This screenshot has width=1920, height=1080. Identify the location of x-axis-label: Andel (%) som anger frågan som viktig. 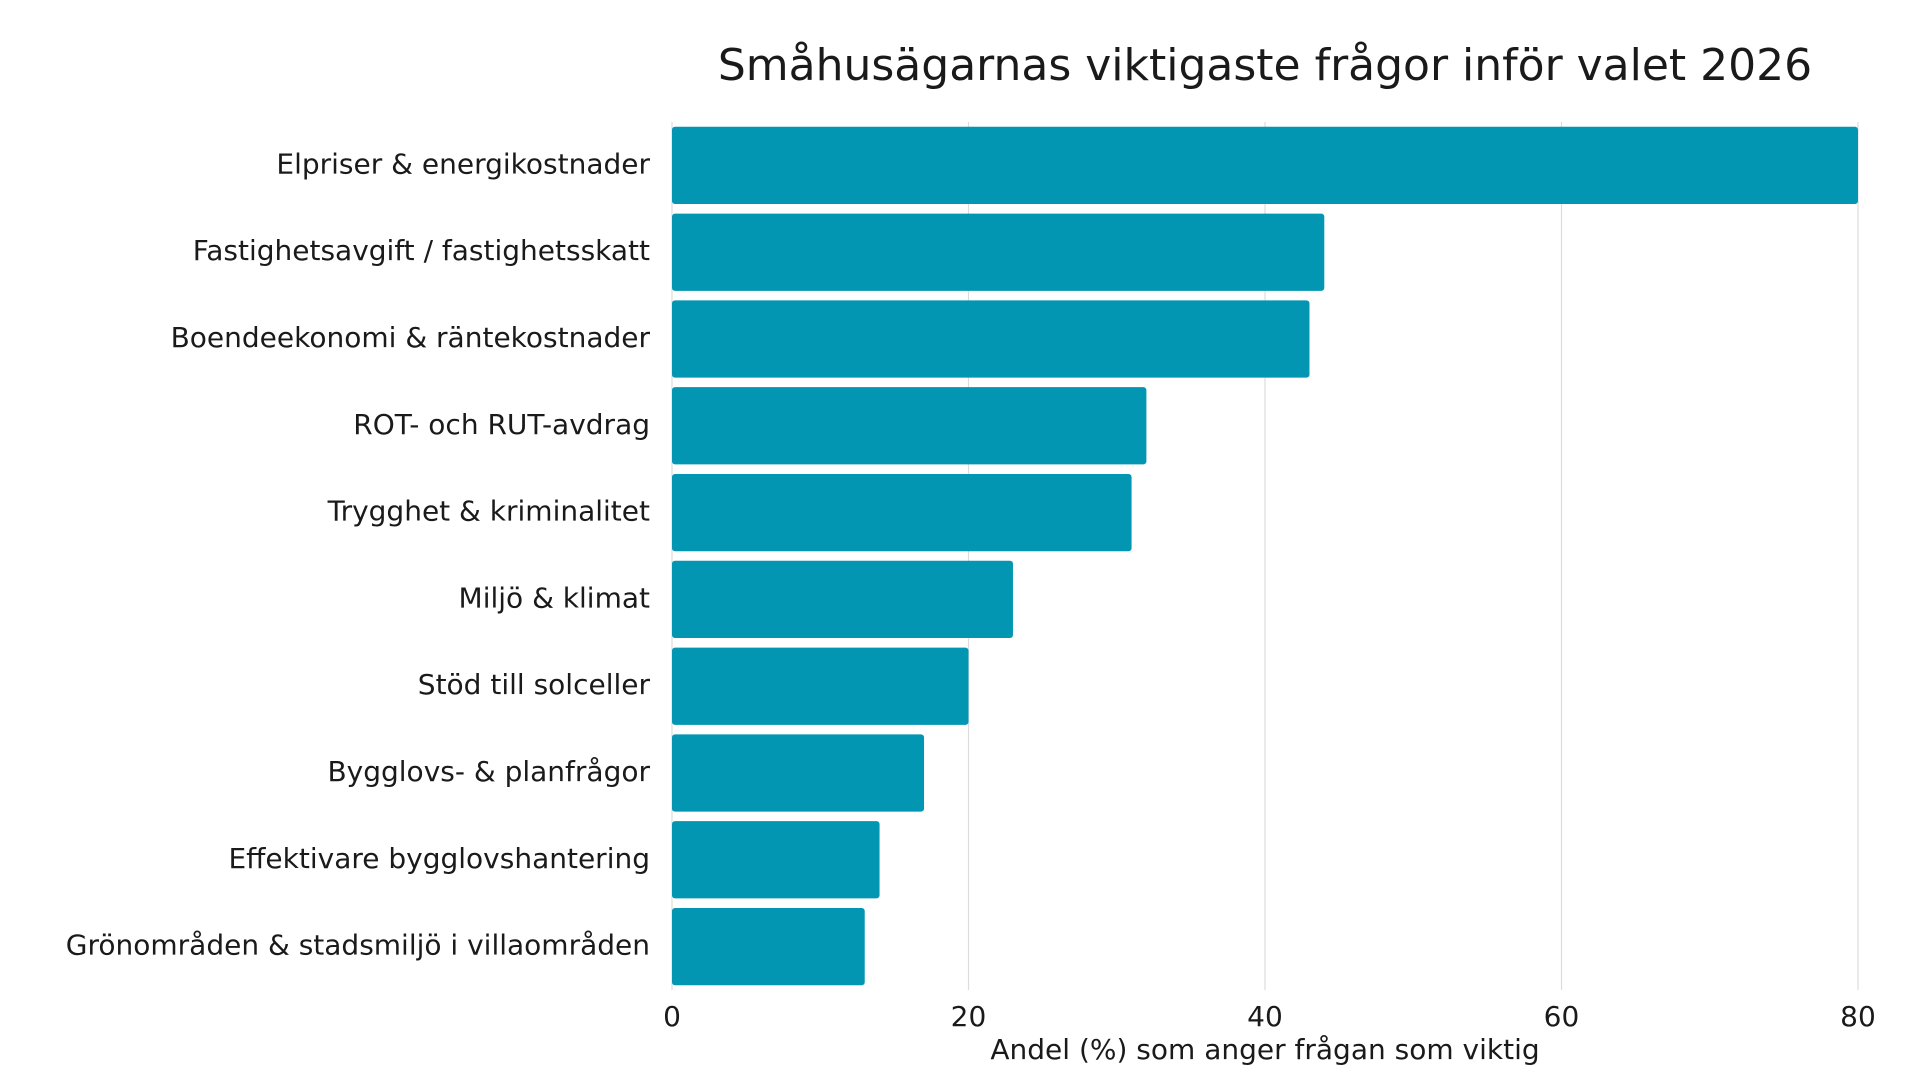
(1264, 1049).